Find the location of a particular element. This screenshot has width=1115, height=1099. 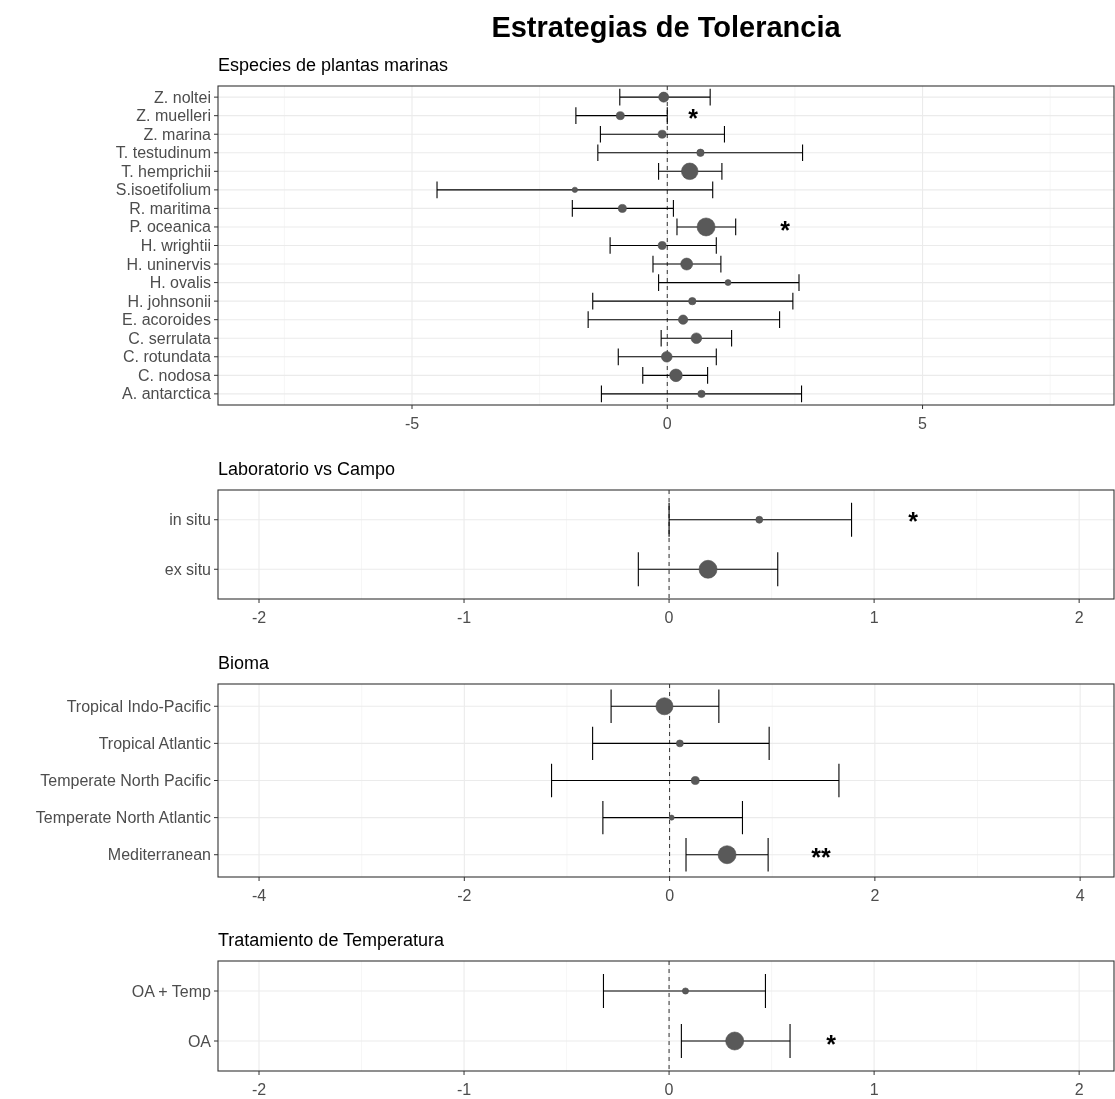

y-tick-label: A. antarctica is located at coordinates (167, 394).